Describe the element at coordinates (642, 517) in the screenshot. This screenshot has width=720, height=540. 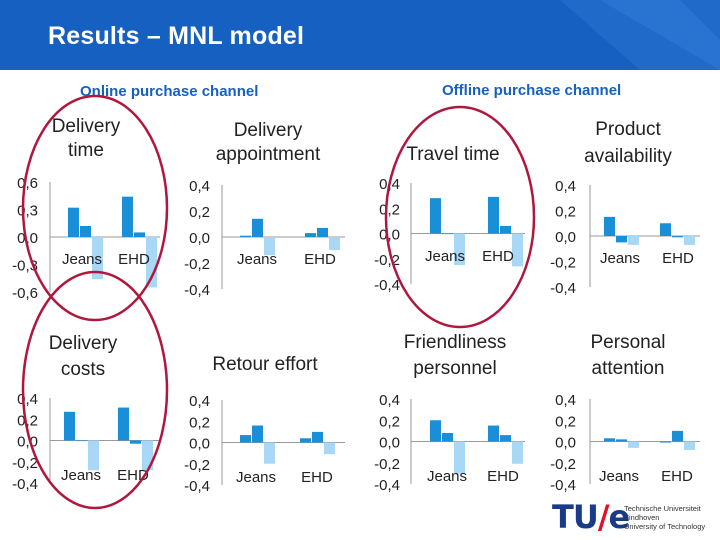
I see `logo-line-2: Eindhoven` at that location.